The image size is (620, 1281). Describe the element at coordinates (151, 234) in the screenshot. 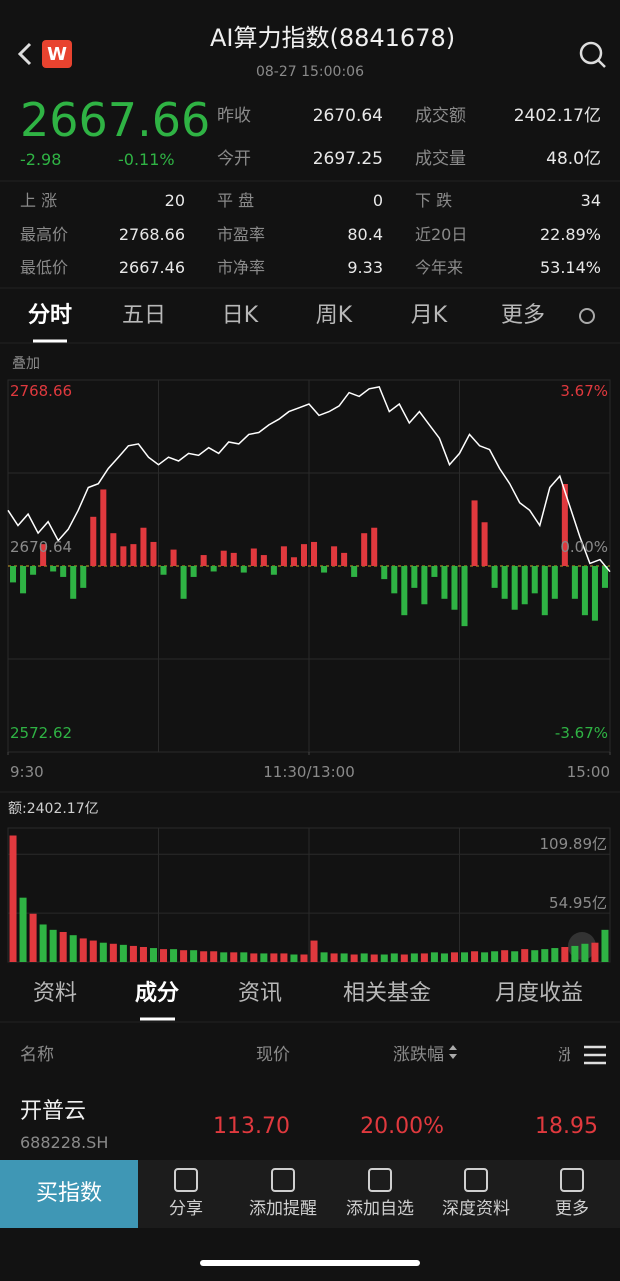

I see `stat-value: 2768.66` at that location.